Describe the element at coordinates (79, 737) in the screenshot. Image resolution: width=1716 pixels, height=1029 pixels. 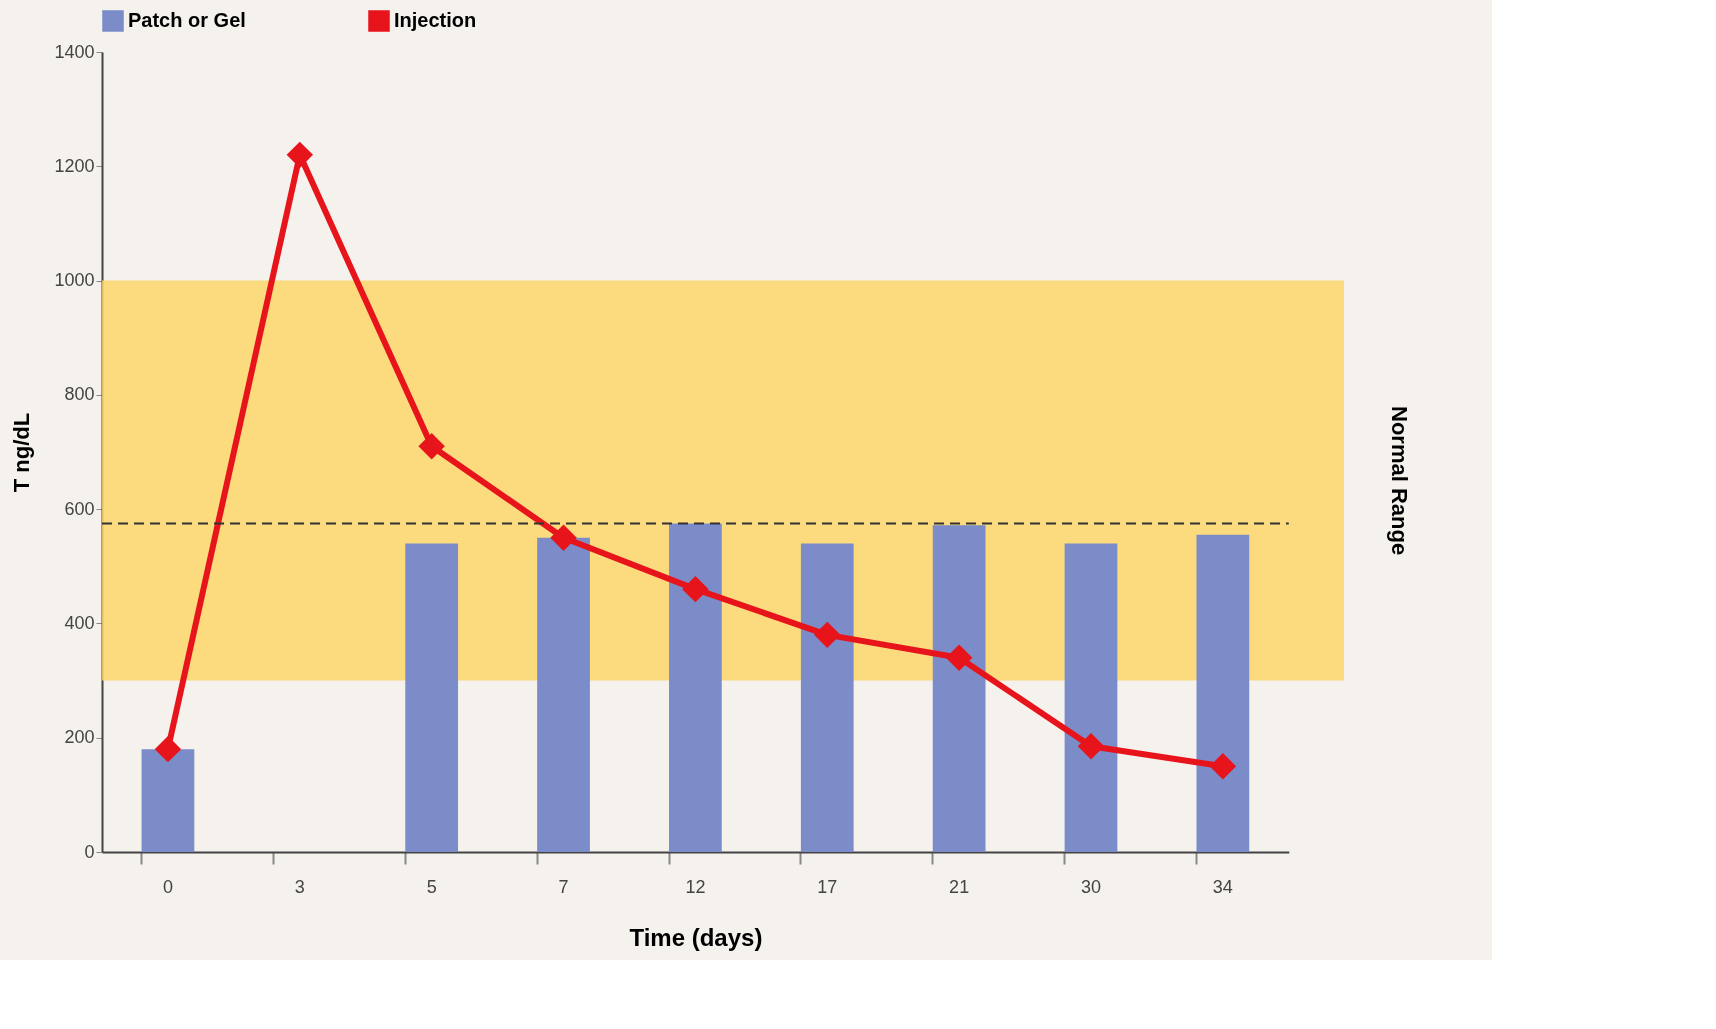
I see `y-tick-label: 200` at that location.